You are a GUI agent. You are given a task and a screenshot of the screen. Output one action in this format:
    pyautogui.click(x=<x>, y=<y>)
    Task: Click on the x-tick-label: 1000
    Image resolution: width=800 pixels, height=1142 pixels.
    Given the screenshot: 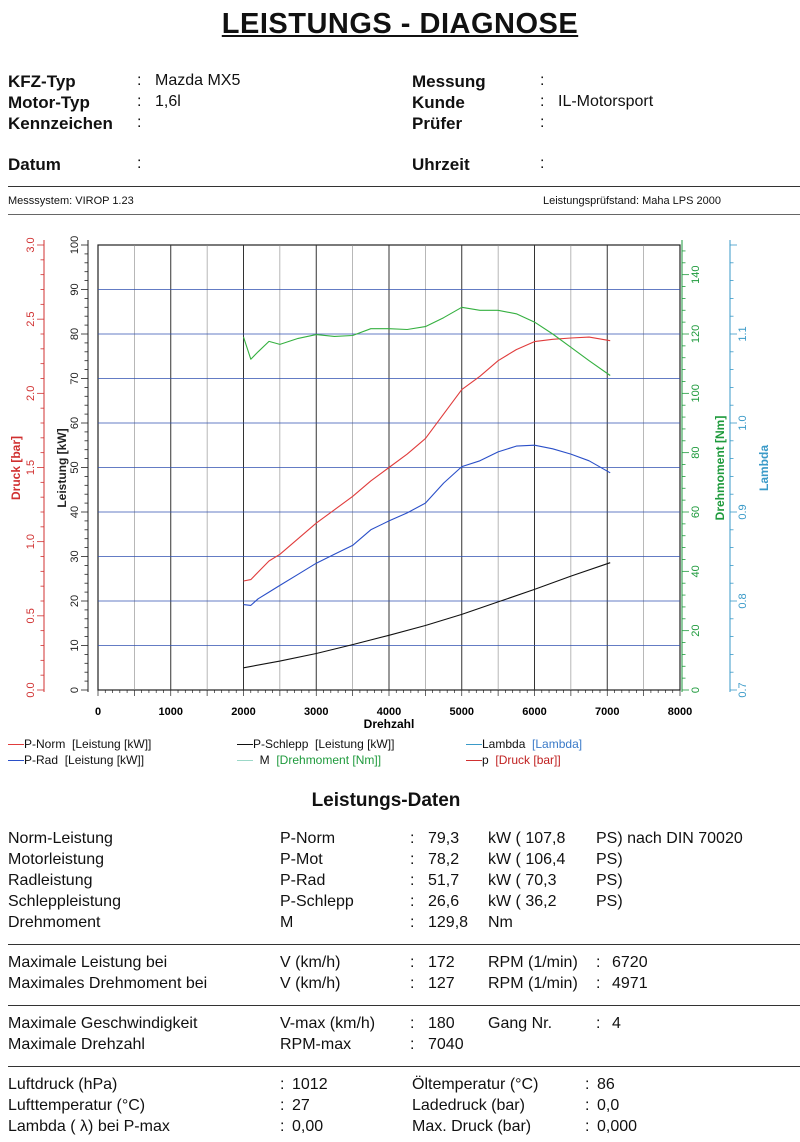 What is the action you would take?
    pyautogui.click(x=171, y=712)
    